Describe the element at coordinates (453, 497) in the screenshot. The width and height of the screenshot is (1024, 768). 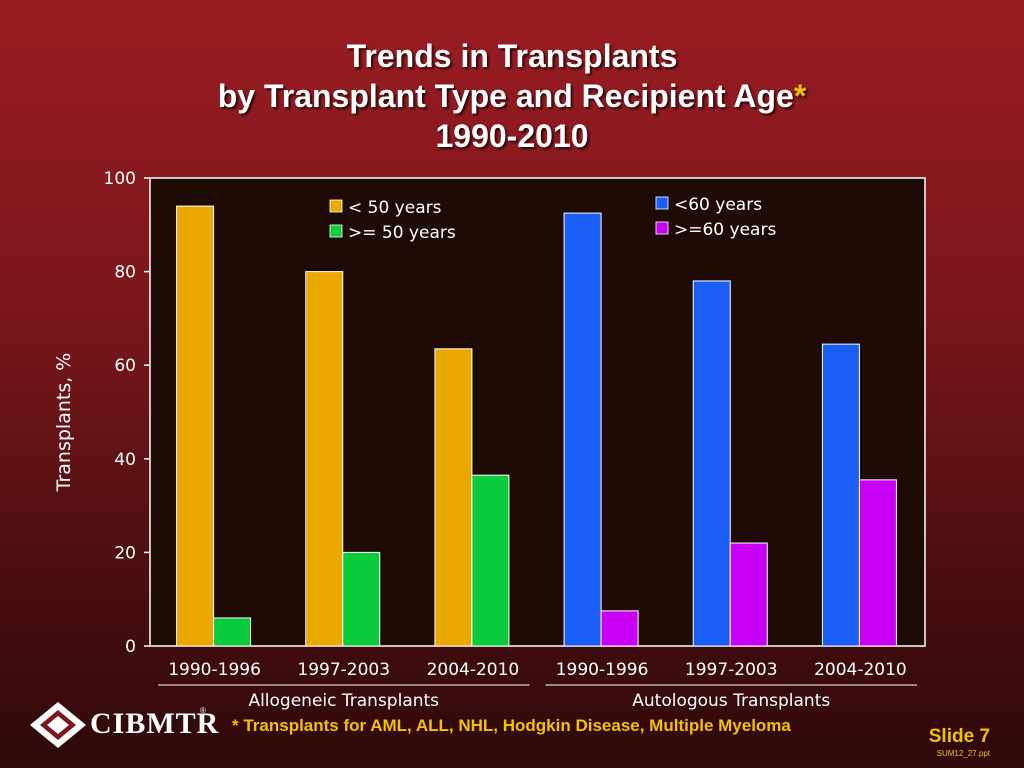
I see `bar-allo-young-2004-2010` at that location.